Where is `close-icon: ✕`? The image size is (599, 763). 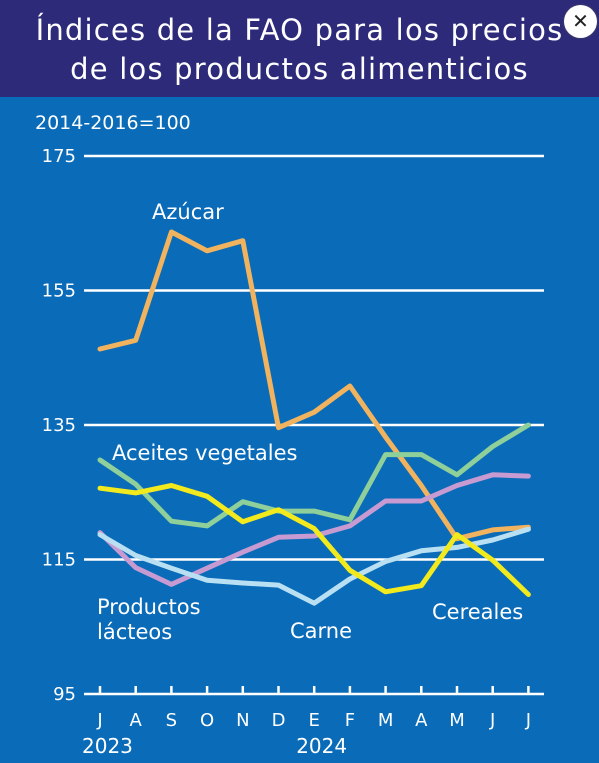
close-icon: ✕ is located at coordinates (580, 21).